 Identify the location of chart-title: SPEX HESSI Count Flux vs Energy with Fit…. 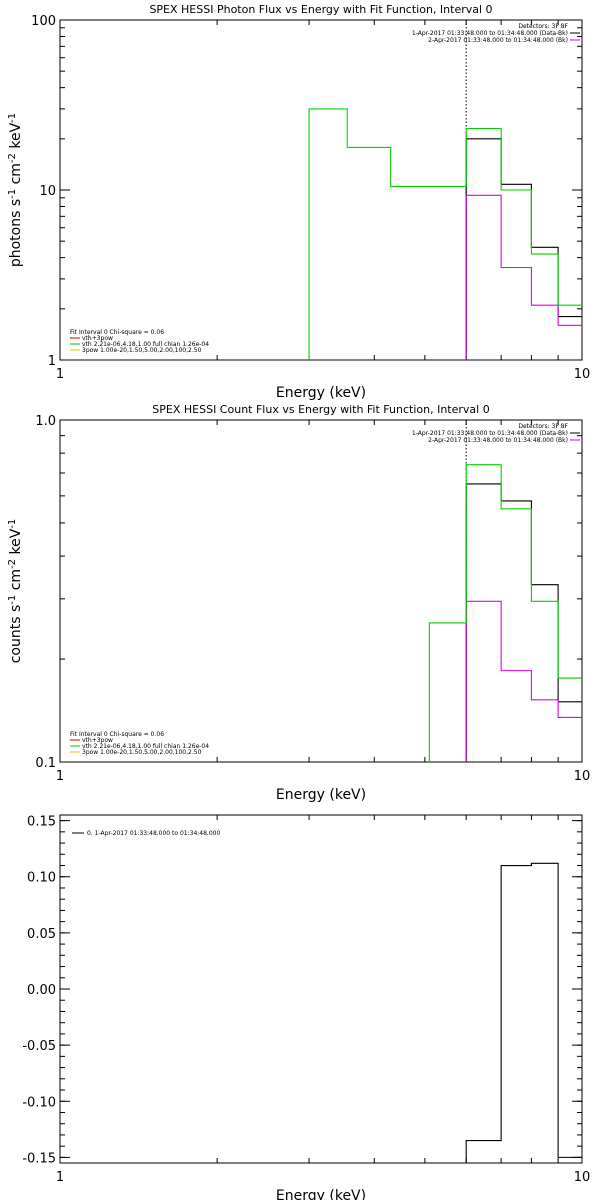
(320, 409).